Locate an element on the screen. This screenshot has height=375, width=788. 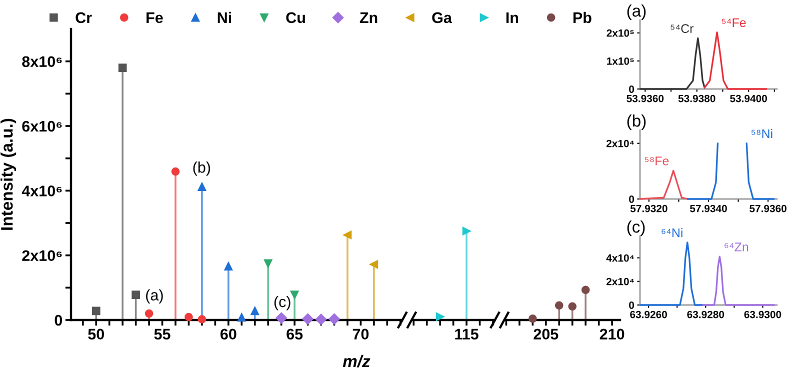
series-label: ⁵⁸Ni is located at coordinates (761, 133).